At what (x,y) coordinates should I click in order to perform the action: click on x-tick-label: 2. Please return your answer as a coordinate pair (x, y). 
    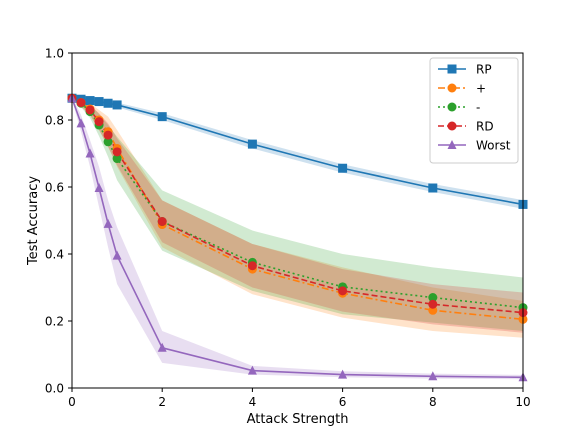
    Looking at the image, I should click on (162, 402).